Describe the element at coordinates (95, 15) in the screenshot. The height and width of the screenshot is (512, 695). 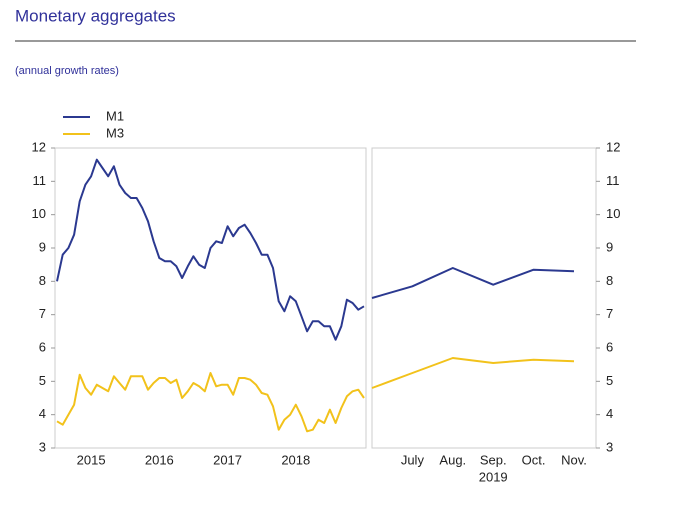
I see `page-title: Monetary aggregates` at that location.